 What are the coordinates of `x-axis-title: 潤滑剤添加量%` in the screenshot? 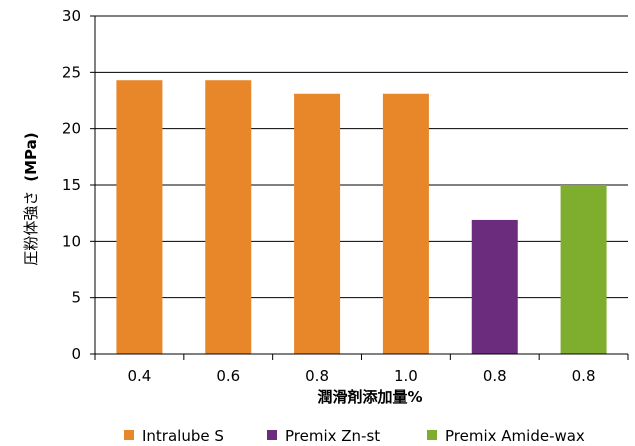 It's located at (369, 397).